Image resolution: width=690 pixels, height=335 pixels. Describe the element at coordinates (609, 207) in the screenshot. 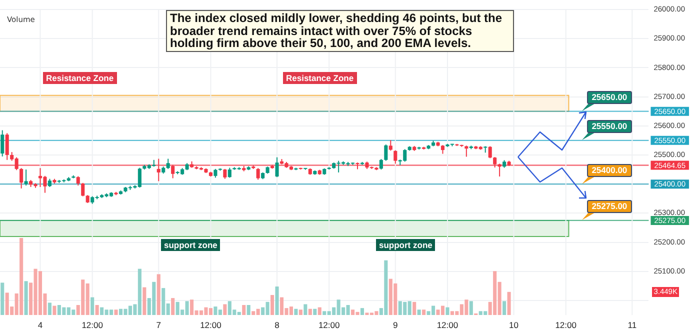

I see `annotation: 25275.00` at that location.